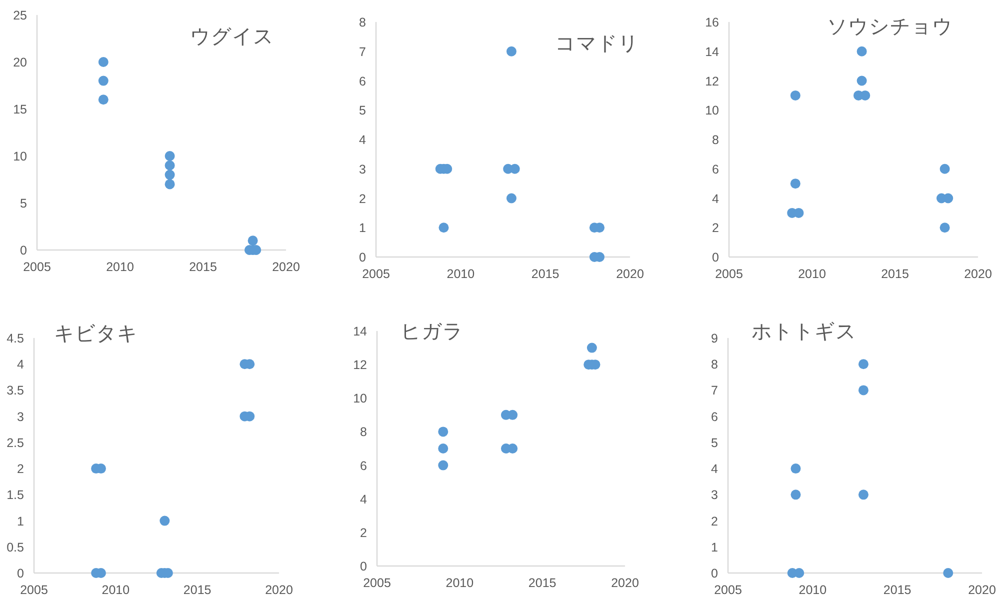 The height and width of the screenshot is (596, 999). I want to click on y-tick-label: 15, so click(20, 109).